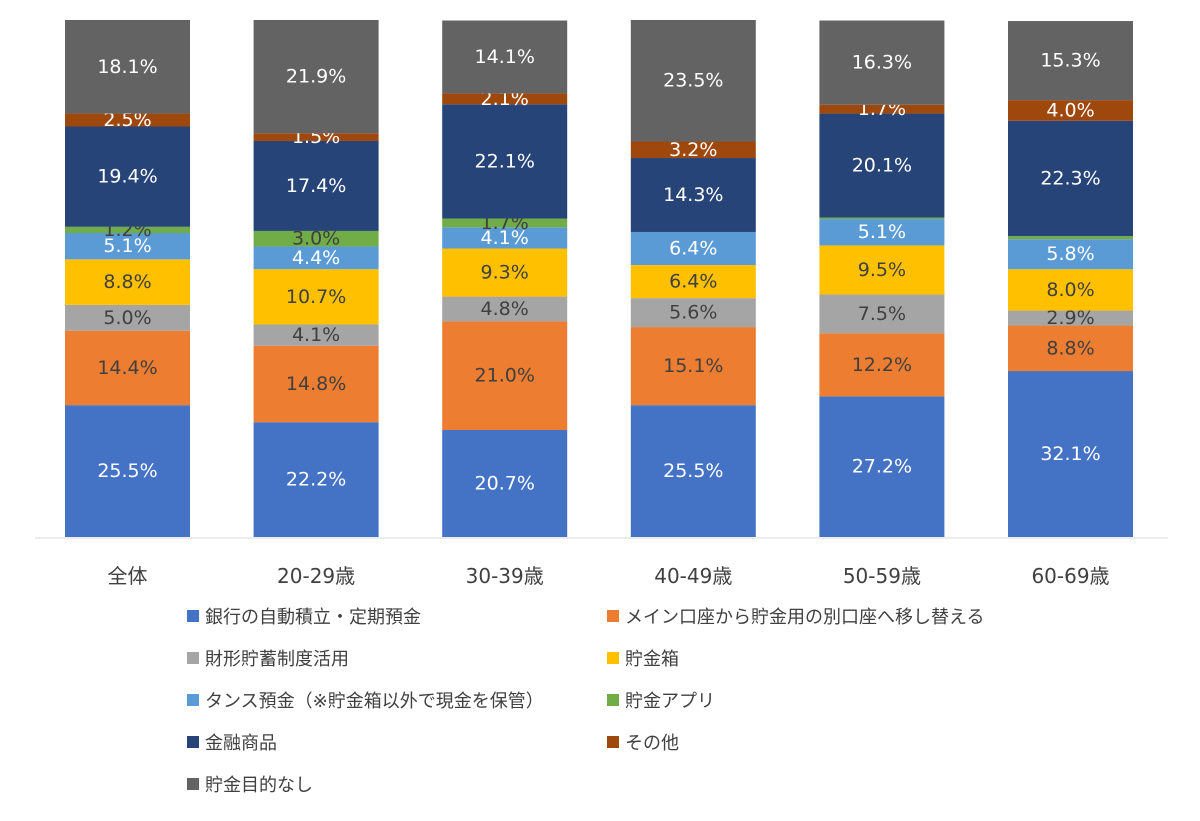 The height and width of the screenshot is (821, 1200). Describe the element at coordinates (652, 743) in the screenshot. I see `legend-label: その他` at that location.